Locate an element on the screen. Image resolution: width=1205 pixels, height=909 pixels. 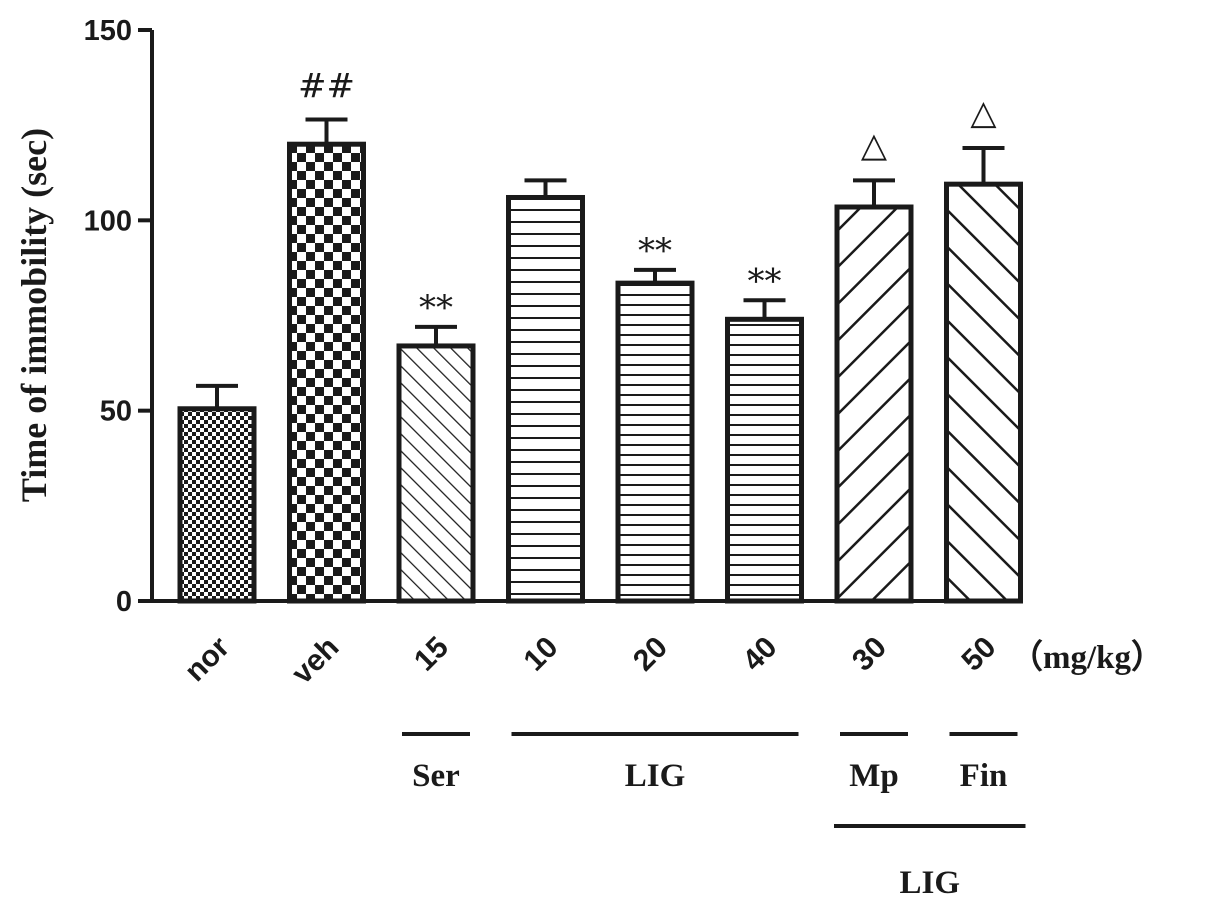
group-brackets: Ser LIG Mp Fin LIG is located at coordinates (714, 816).